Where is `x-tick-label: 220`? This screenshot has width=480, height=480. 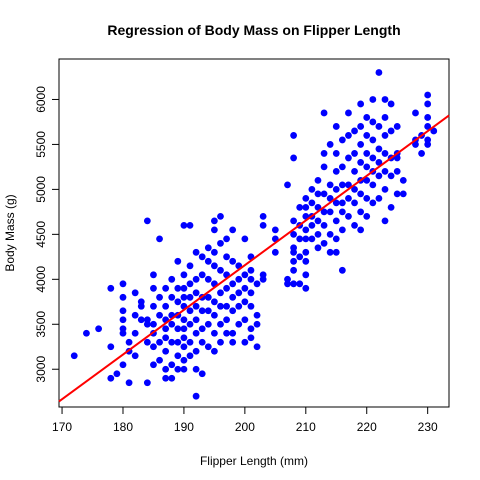
x-tick-label: 220 is located at coordinates (367, 427).